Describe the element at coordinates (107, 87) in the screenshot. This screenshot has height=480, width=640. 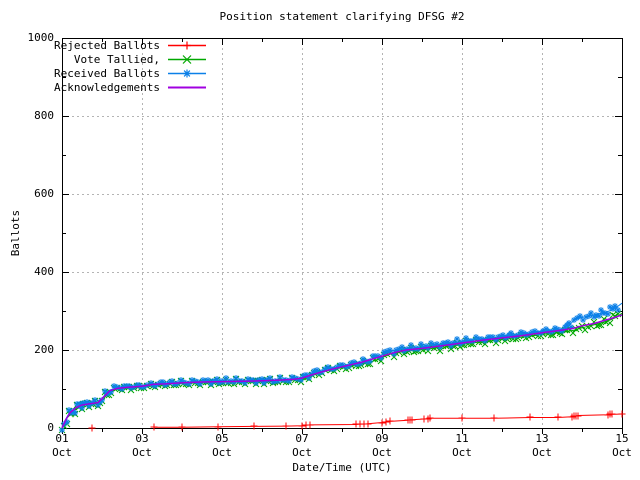
I see `legend-label: Acknowledgements` at that location.